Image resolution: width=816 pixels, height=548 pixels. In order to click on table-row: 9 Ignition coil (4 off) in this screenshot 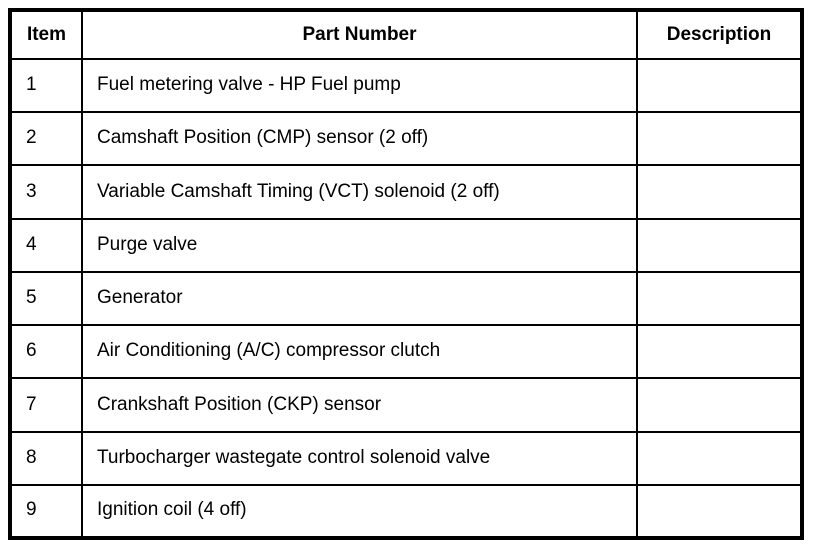, I will do `click(406, 511)`.